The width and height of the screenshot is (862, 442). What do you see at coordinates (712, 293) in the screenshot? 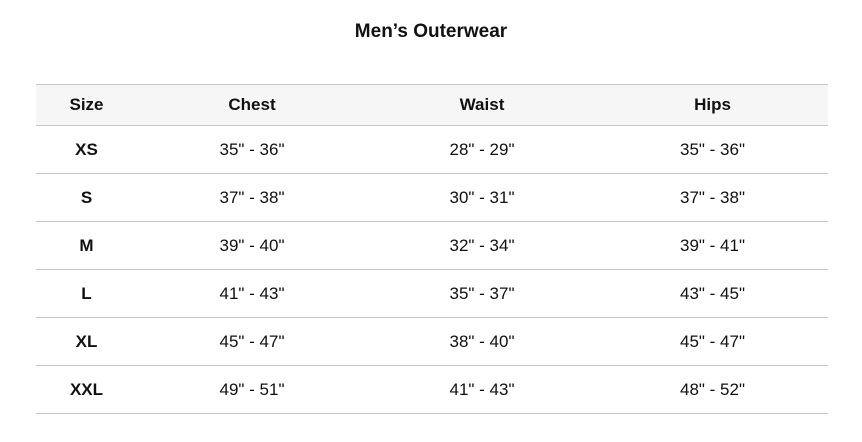
I see `cell-hips: 43" - 45"` at bounding box center [712, 293].